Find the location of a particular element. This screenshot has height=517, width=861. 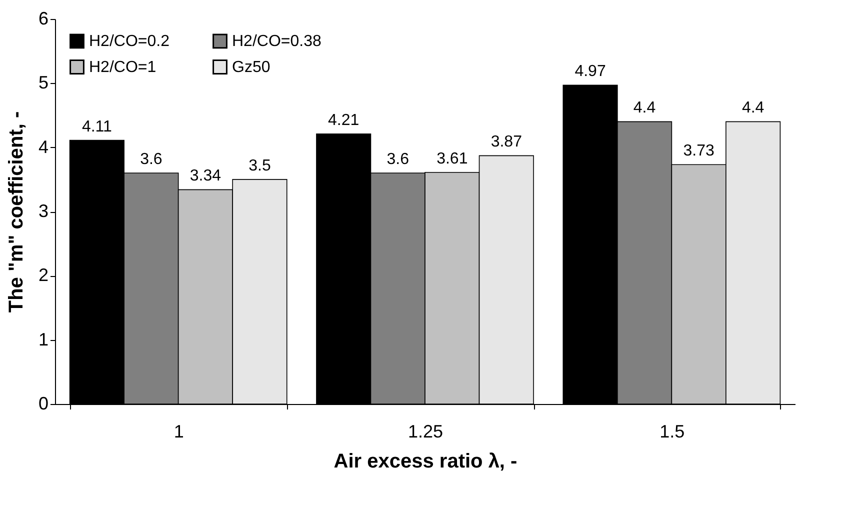

x-tick-label: 1 is located at coordinates (179, 432).